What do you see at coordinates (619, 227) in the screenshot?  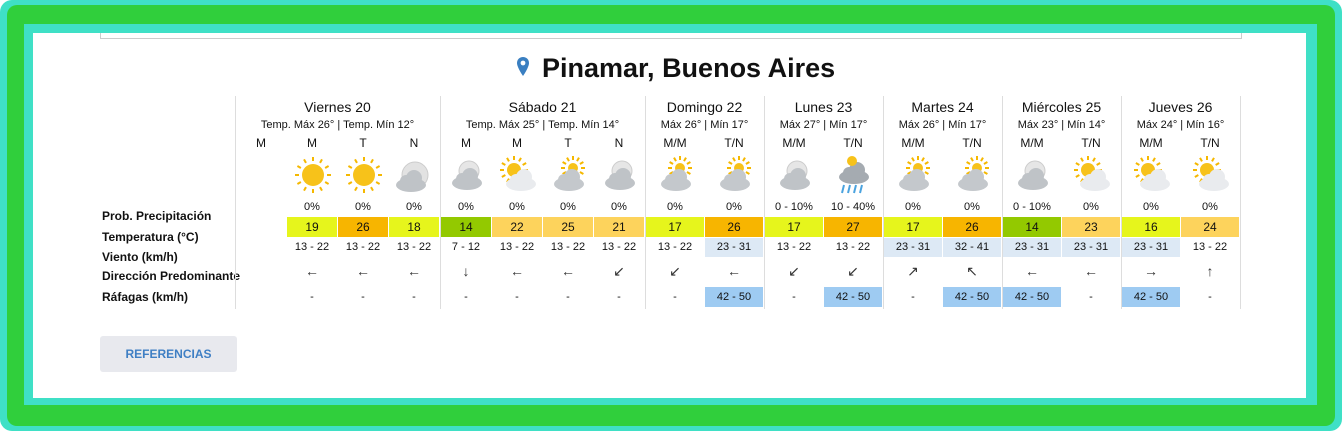 I see `temperature: 21` at bounding box center [619, 227].